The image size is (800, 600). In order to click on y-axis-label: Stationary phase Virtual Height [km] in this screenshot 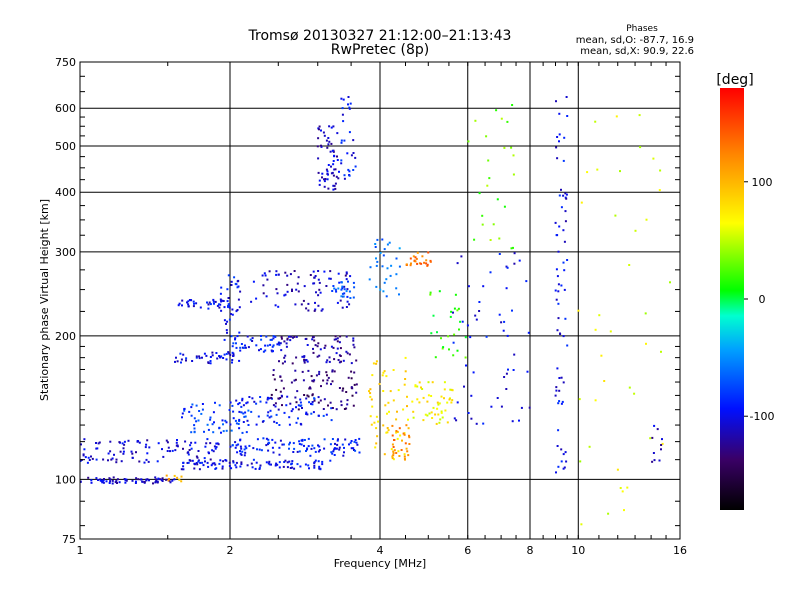, I will do `click(44, 300)`.